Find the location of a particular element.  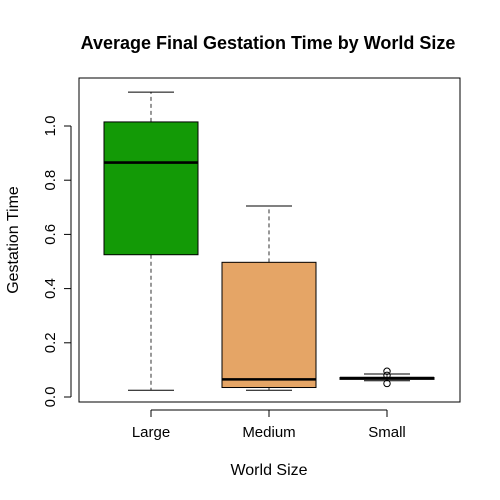

box-small is located at coordinates (387, 377).